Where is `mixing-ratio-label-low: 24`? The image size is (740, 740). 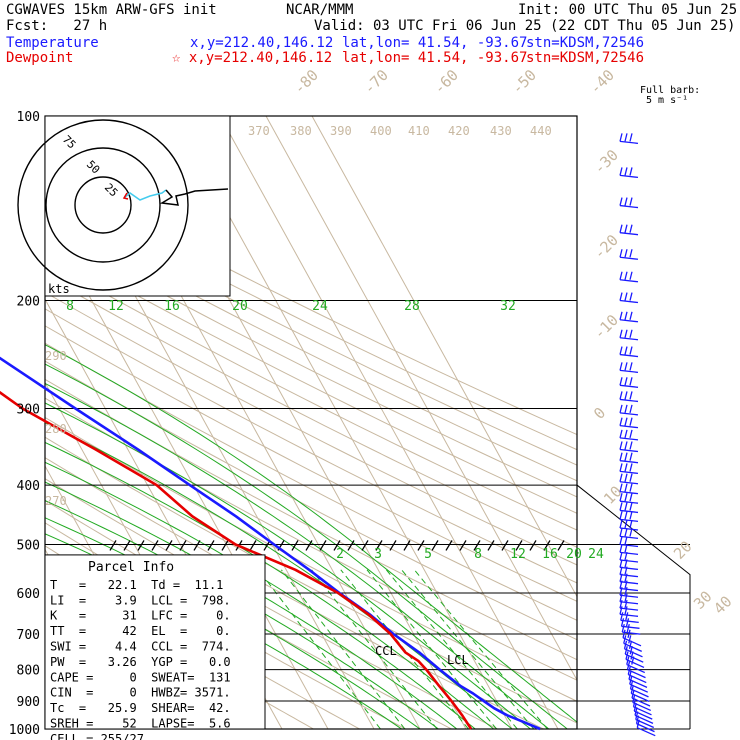
mixing-ratio-label-low: 24 is located at coordinates (596, 554).